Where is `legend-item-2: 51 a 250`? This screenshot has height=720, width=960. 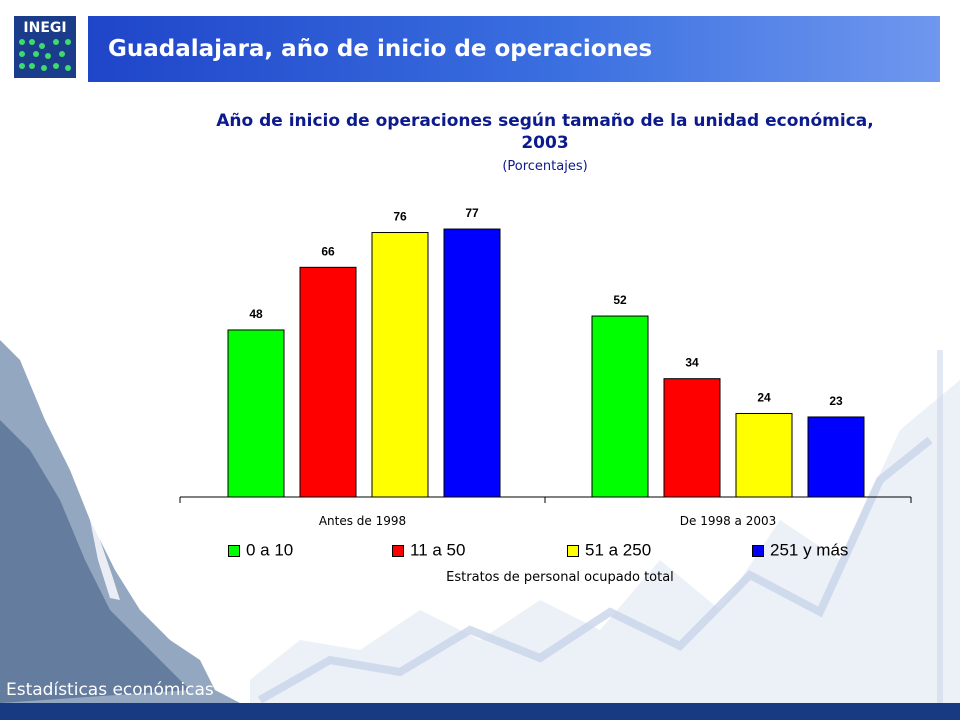 legend-item-2: 51 a 250 is located at coordinates (609, 550).